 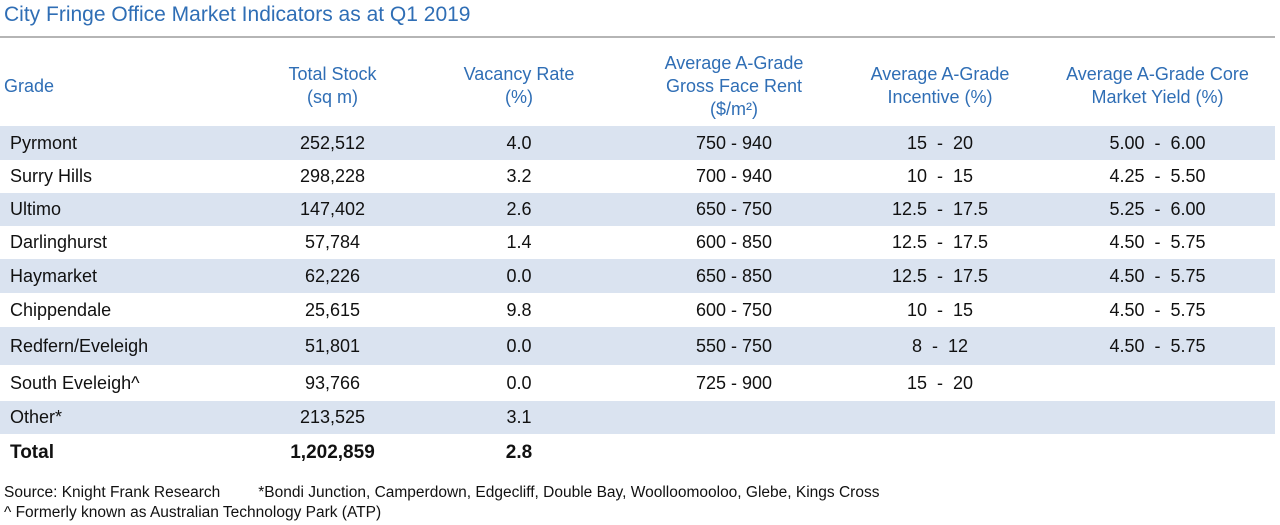 I want to click on cell-vacancy: 2.6, so click(x=519, y=209).